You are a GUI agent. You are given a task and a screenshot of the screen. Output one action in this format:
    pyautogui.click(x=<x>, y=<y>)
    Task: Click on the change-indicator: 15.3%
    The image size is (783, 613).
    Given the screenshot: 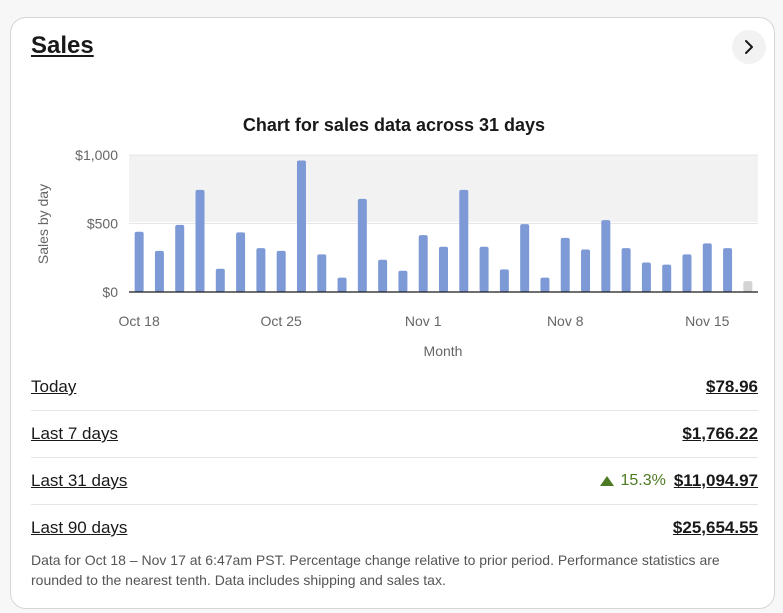 What is the action you would take?
    pyautogui.click(x=632, y=481)
    